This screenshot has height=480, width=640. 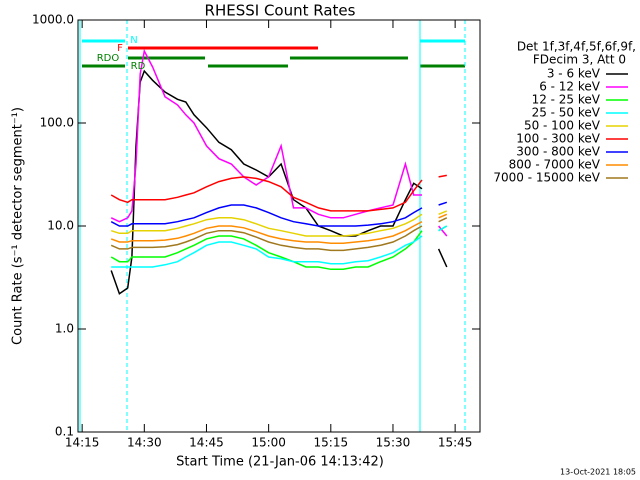 What do you see at coordinates (574, 74) in the screenshot?
I see `legend-label: 3 - 6 keV` at bounding box center [574, 74].